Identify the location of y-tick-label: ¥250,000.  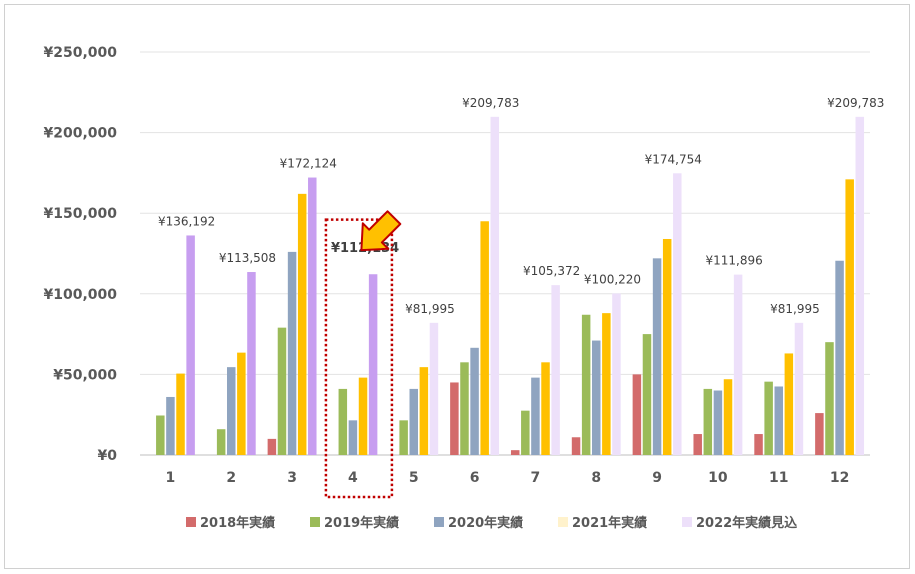
(80, 53).